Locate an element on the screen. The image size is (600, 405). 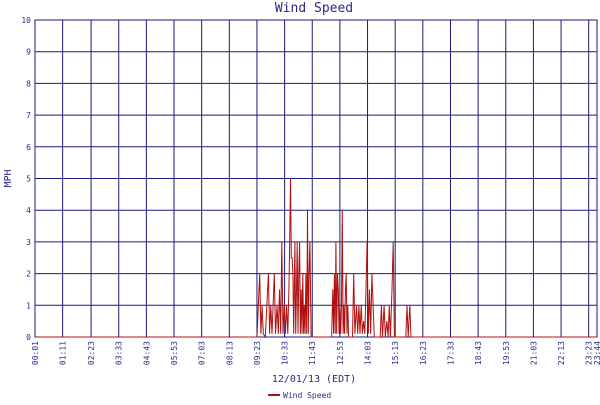
y-tick-label: 7 is located at coordinates (28, 115).